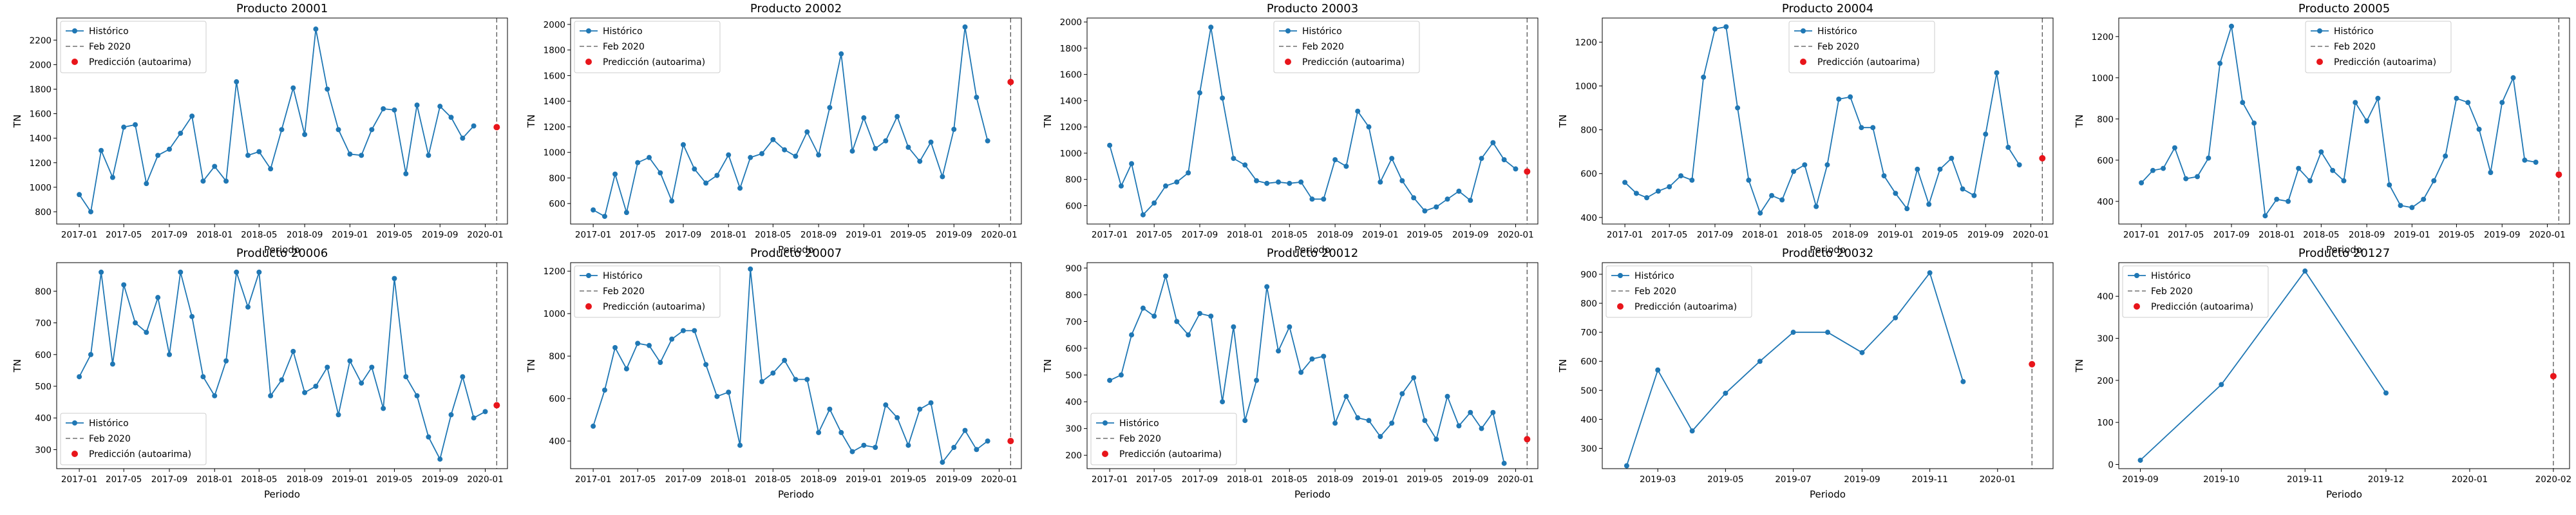 The height and width of the screenshot is (515, 2576). I want to click on plot-frame, so click(796, 121).